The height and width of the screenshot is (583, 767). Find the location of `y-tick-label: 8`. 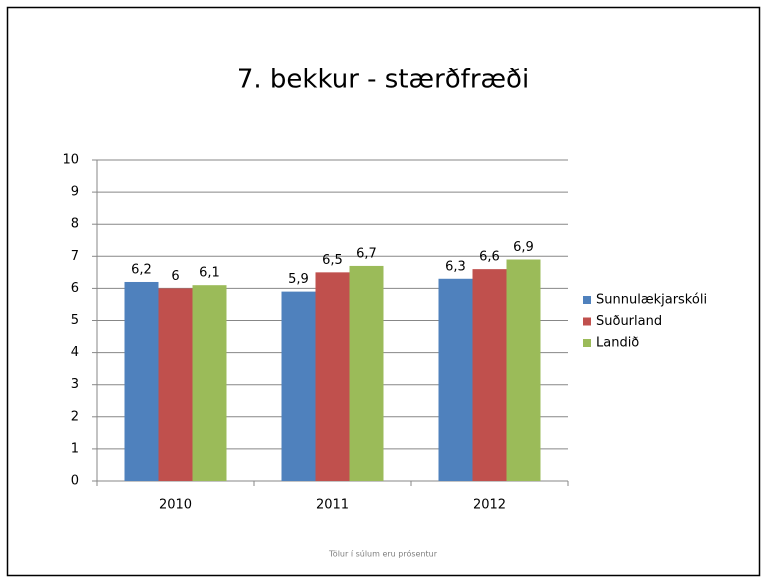

y-tick-label: 8 is located at coordinates (75, 224).